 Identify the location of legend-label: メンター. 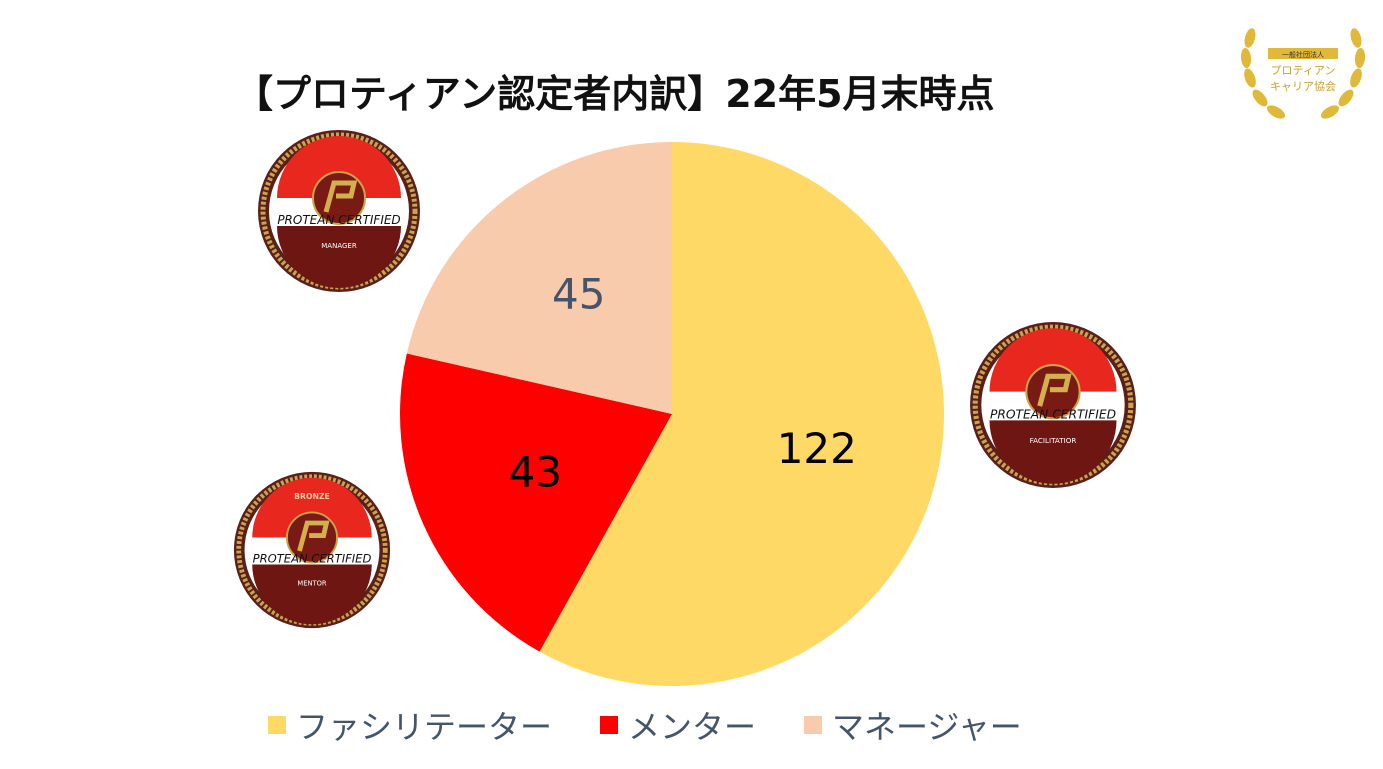
(692, 727).